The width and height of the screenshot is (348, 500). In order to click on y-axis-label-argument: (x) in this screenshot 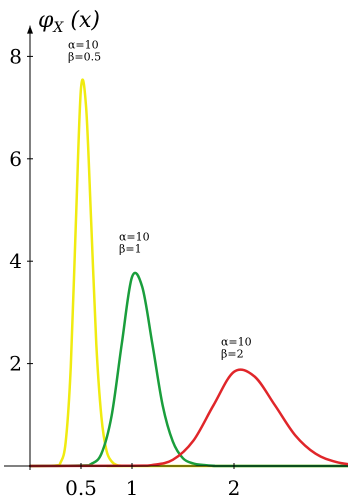, I will do `click(81, 20)`.